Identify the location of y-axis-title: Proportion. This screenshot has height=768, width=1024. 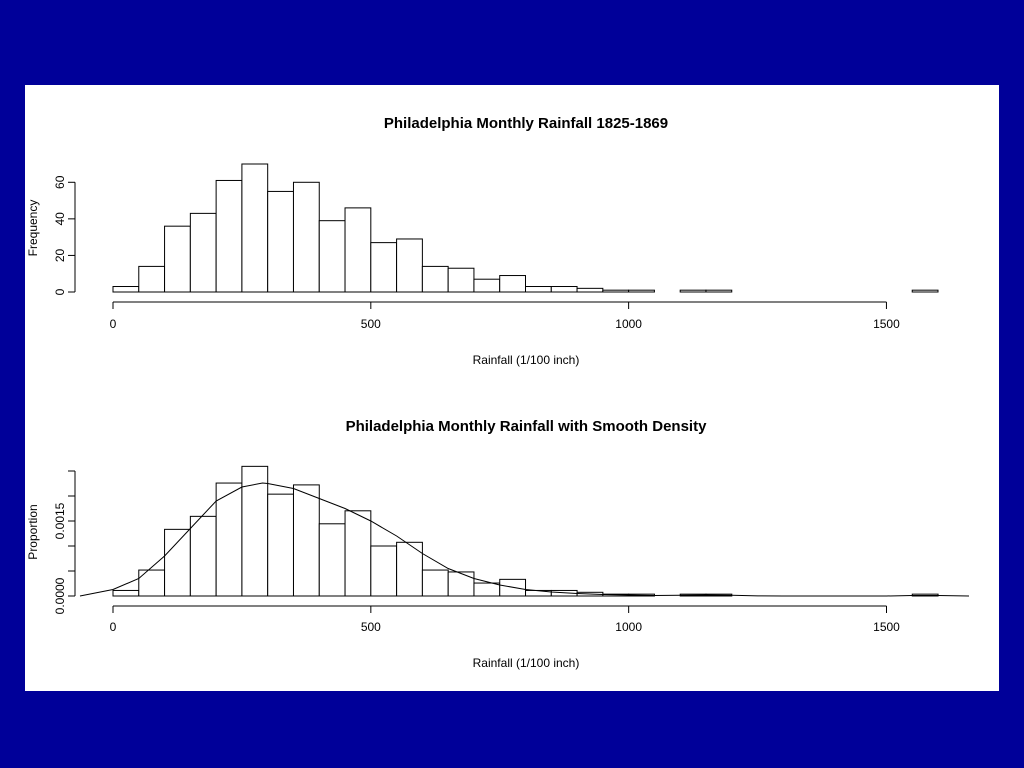
(33, 531).